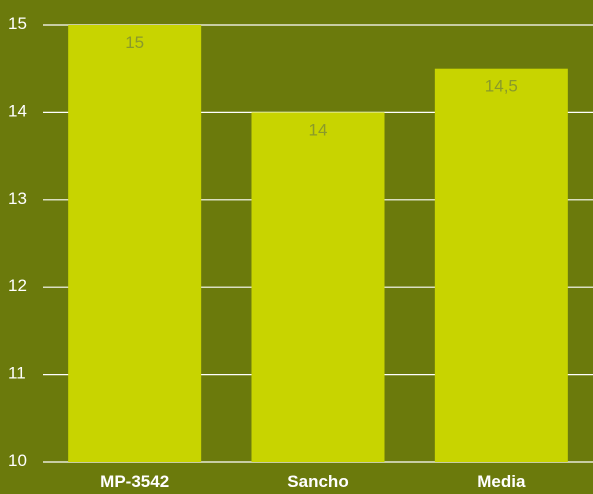 This screenshot has height=494, width=593. Describe the element at coordinates (134, 42) in the screenshot. I see `data-label: 15` at that location.